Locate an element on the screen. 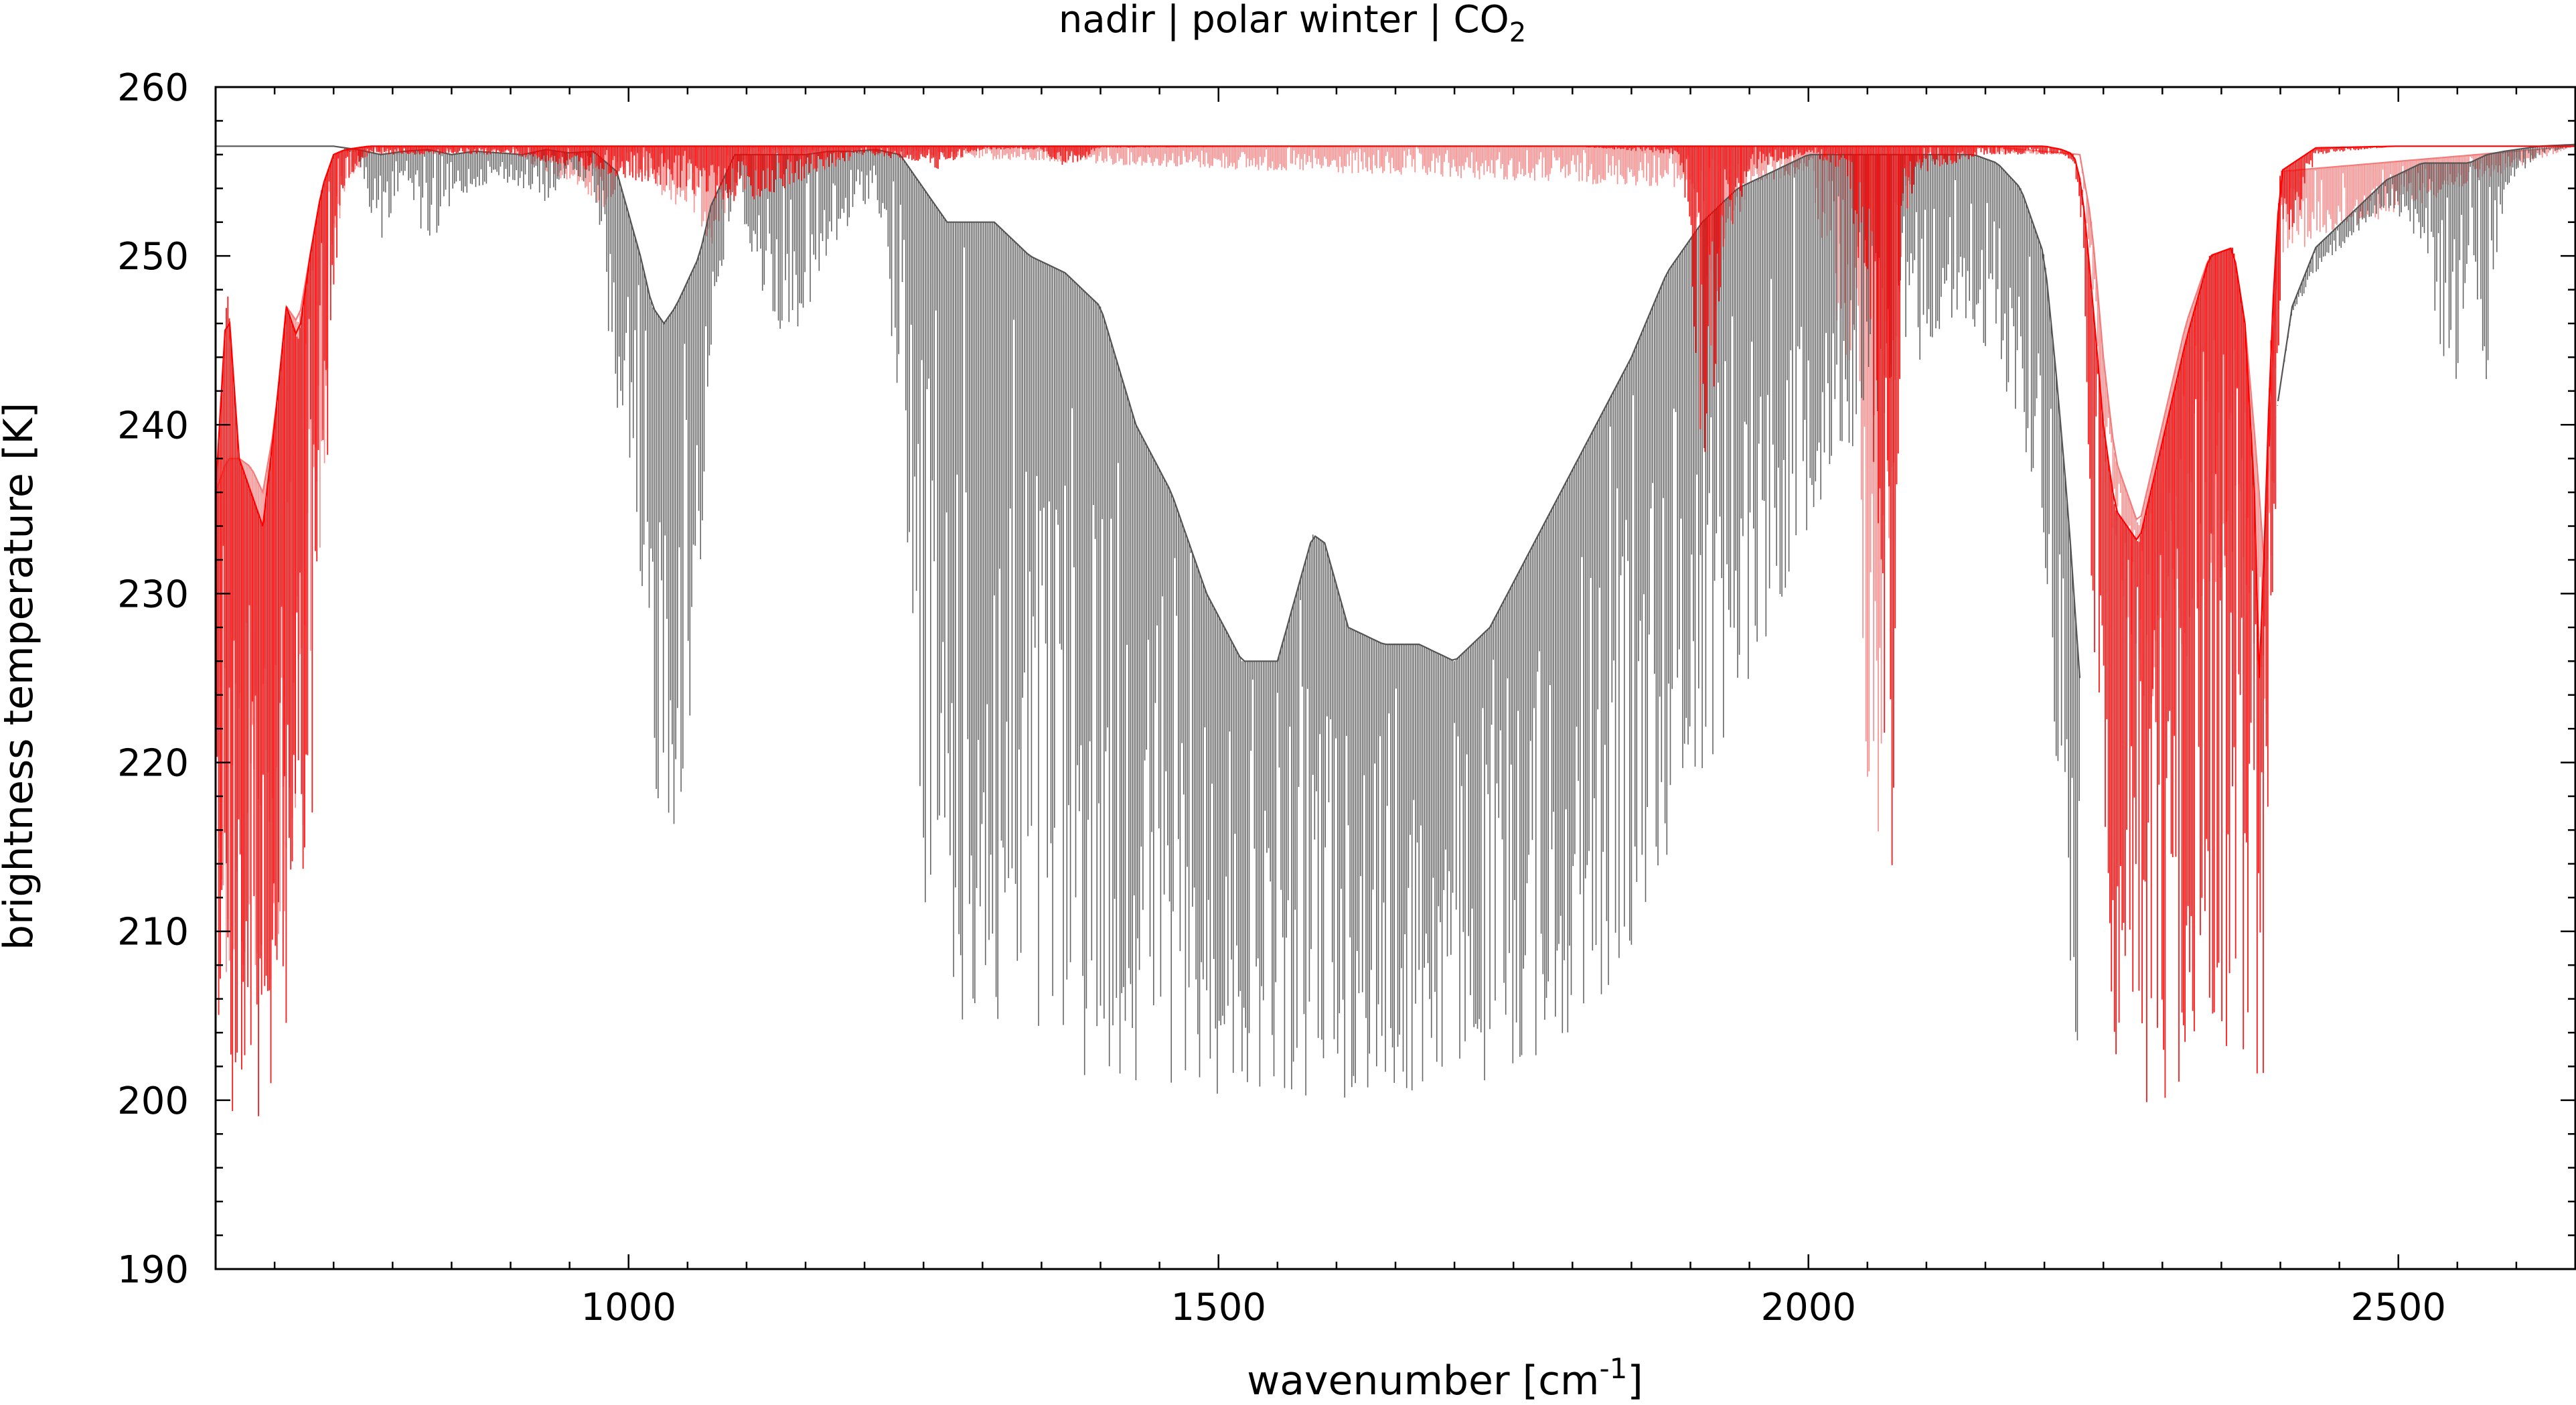 The height and width of the screenshot is (1405, 2576). x-axis-label-text: wavenumber [cm is located at coordinates (1423, 1380).